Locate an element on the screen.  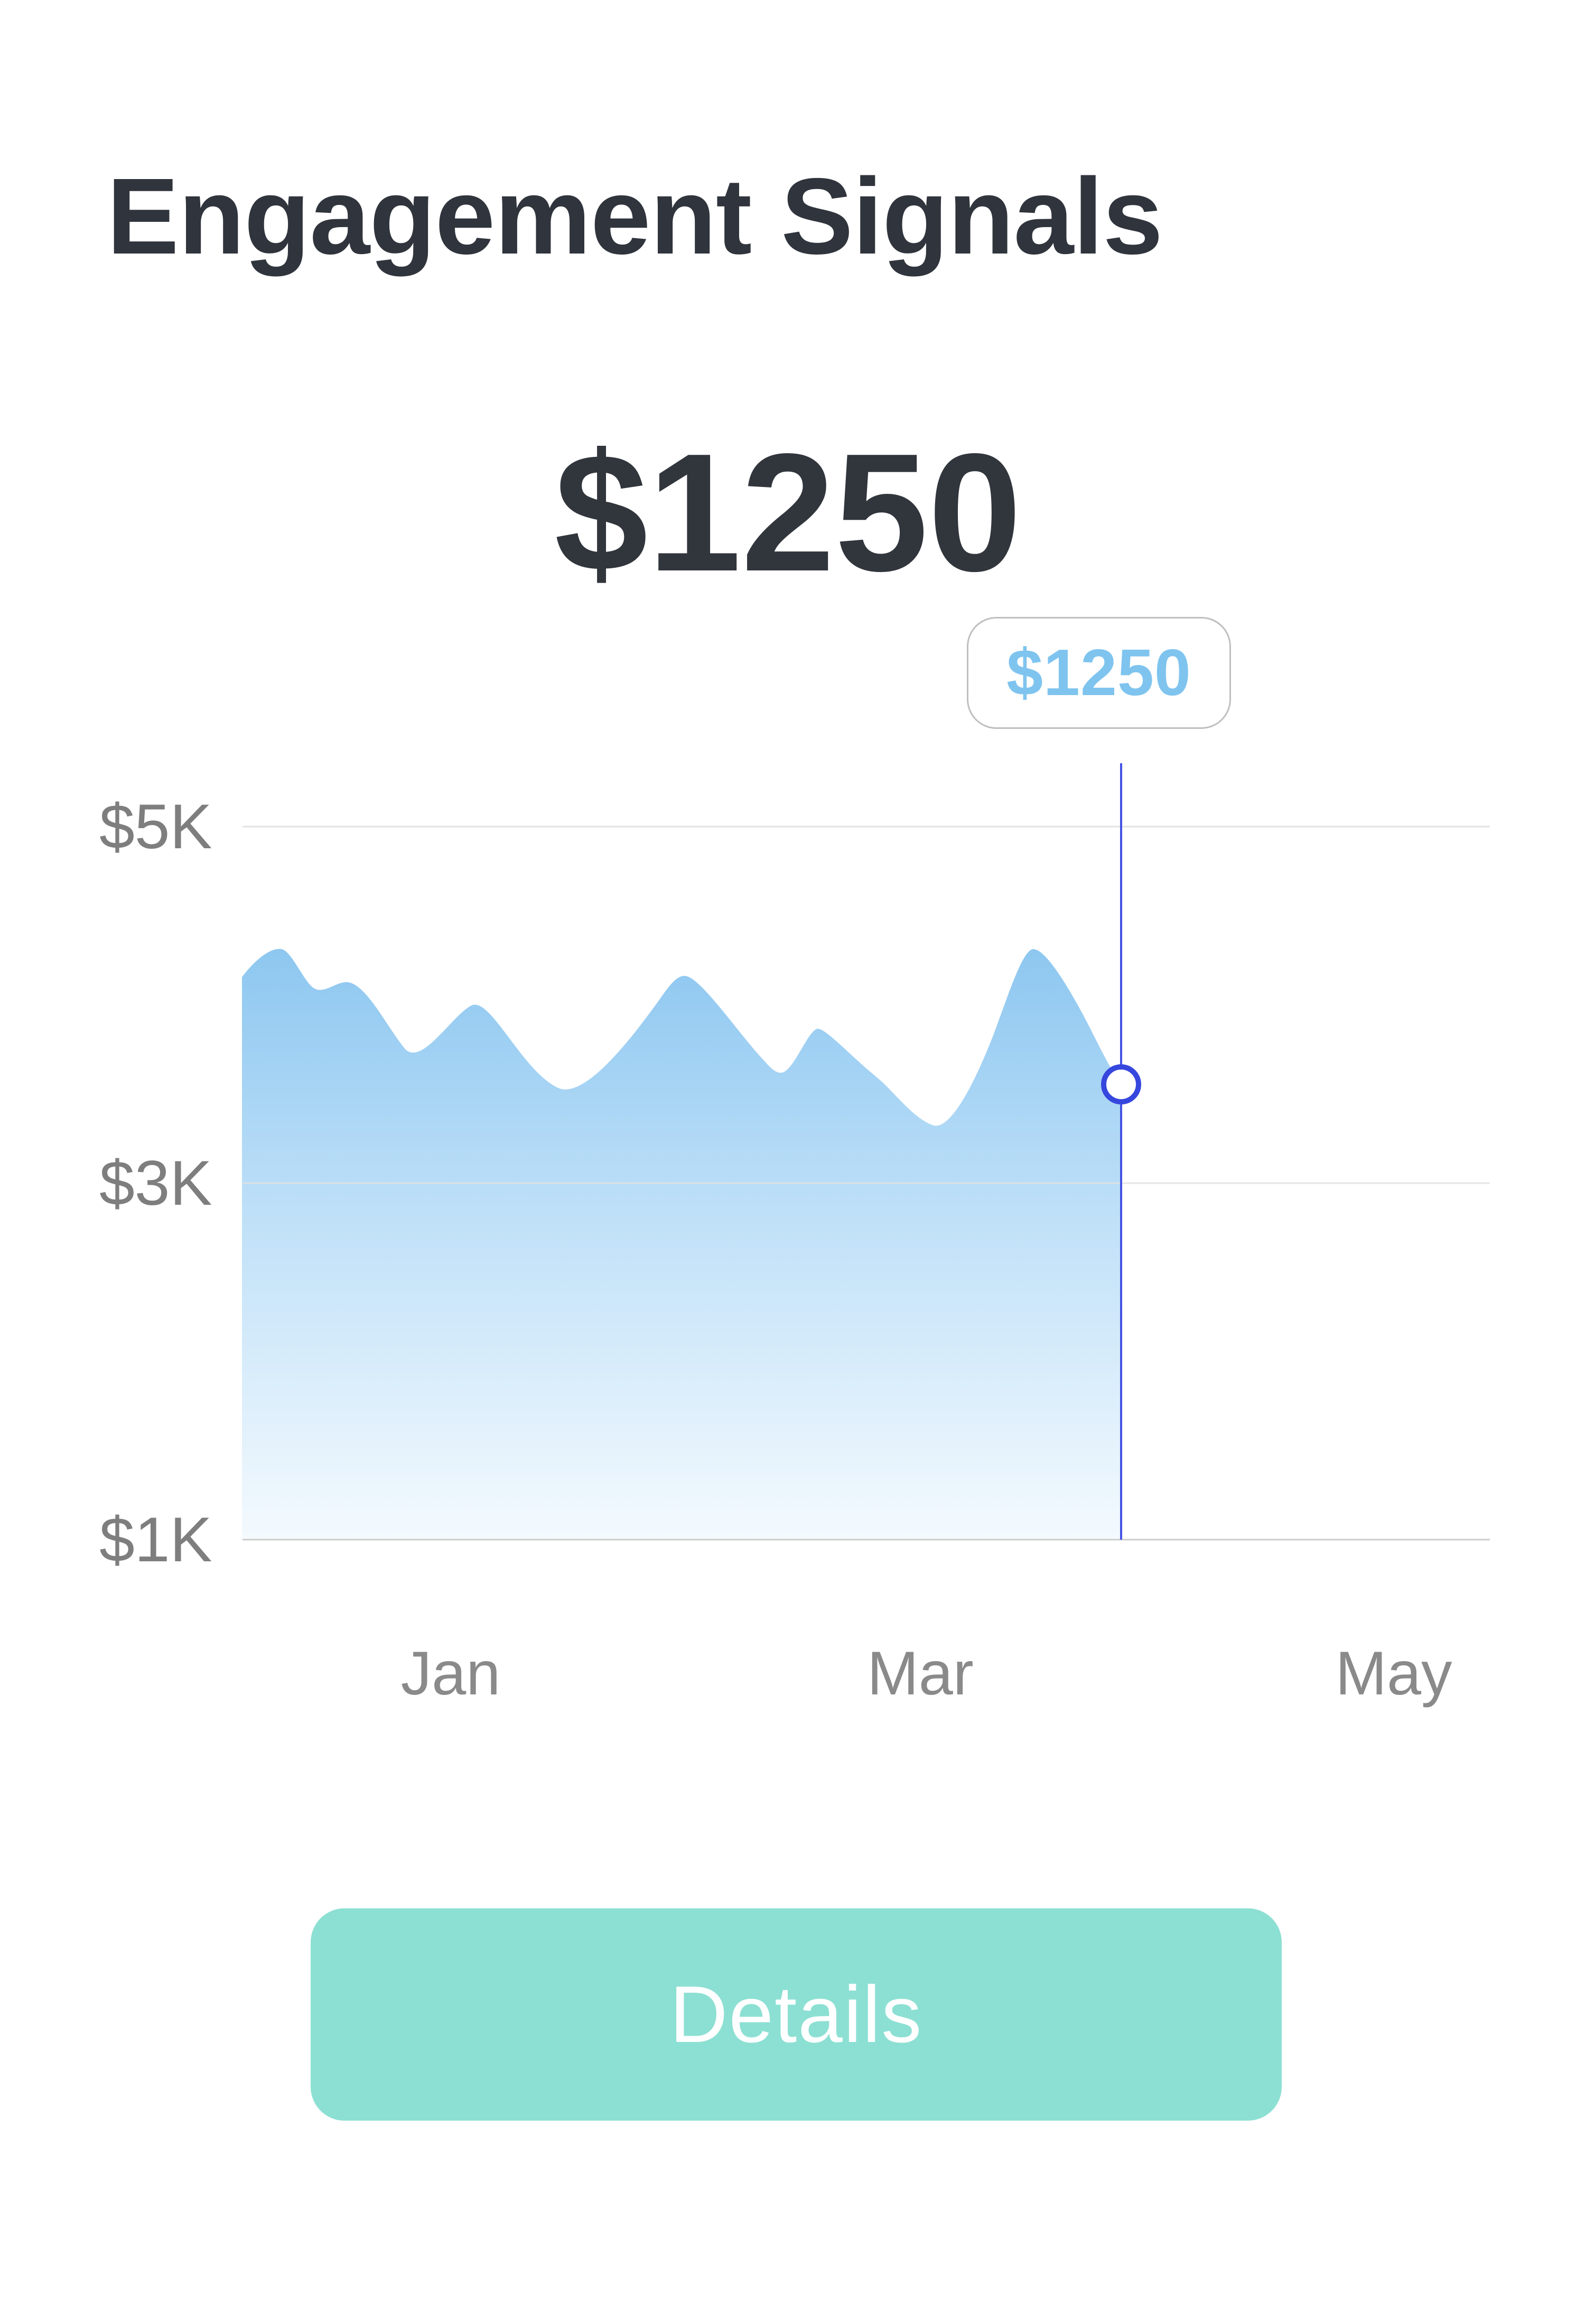
x-axis-label-mar: Mar is located at coordinates (920, 1673).